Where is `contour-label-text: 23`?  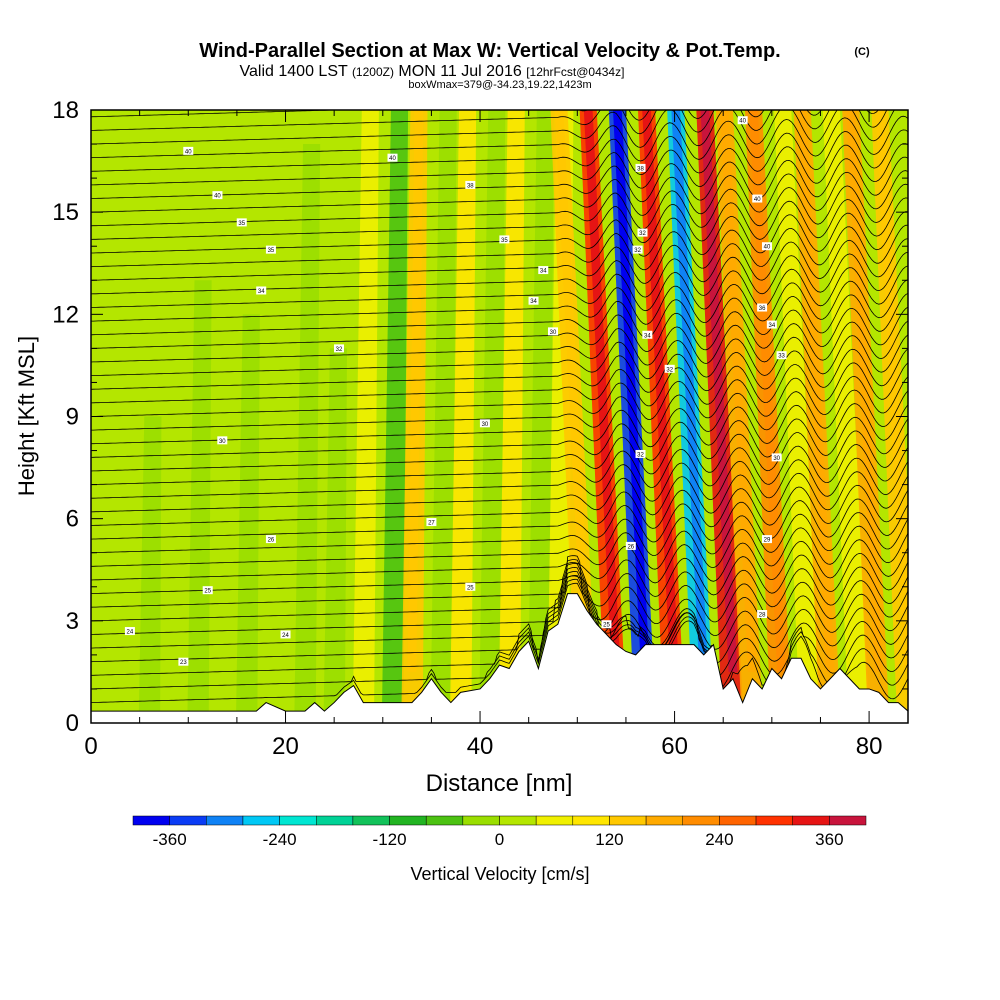
contour-label-text: 23 is located at coordinates (183, 663).